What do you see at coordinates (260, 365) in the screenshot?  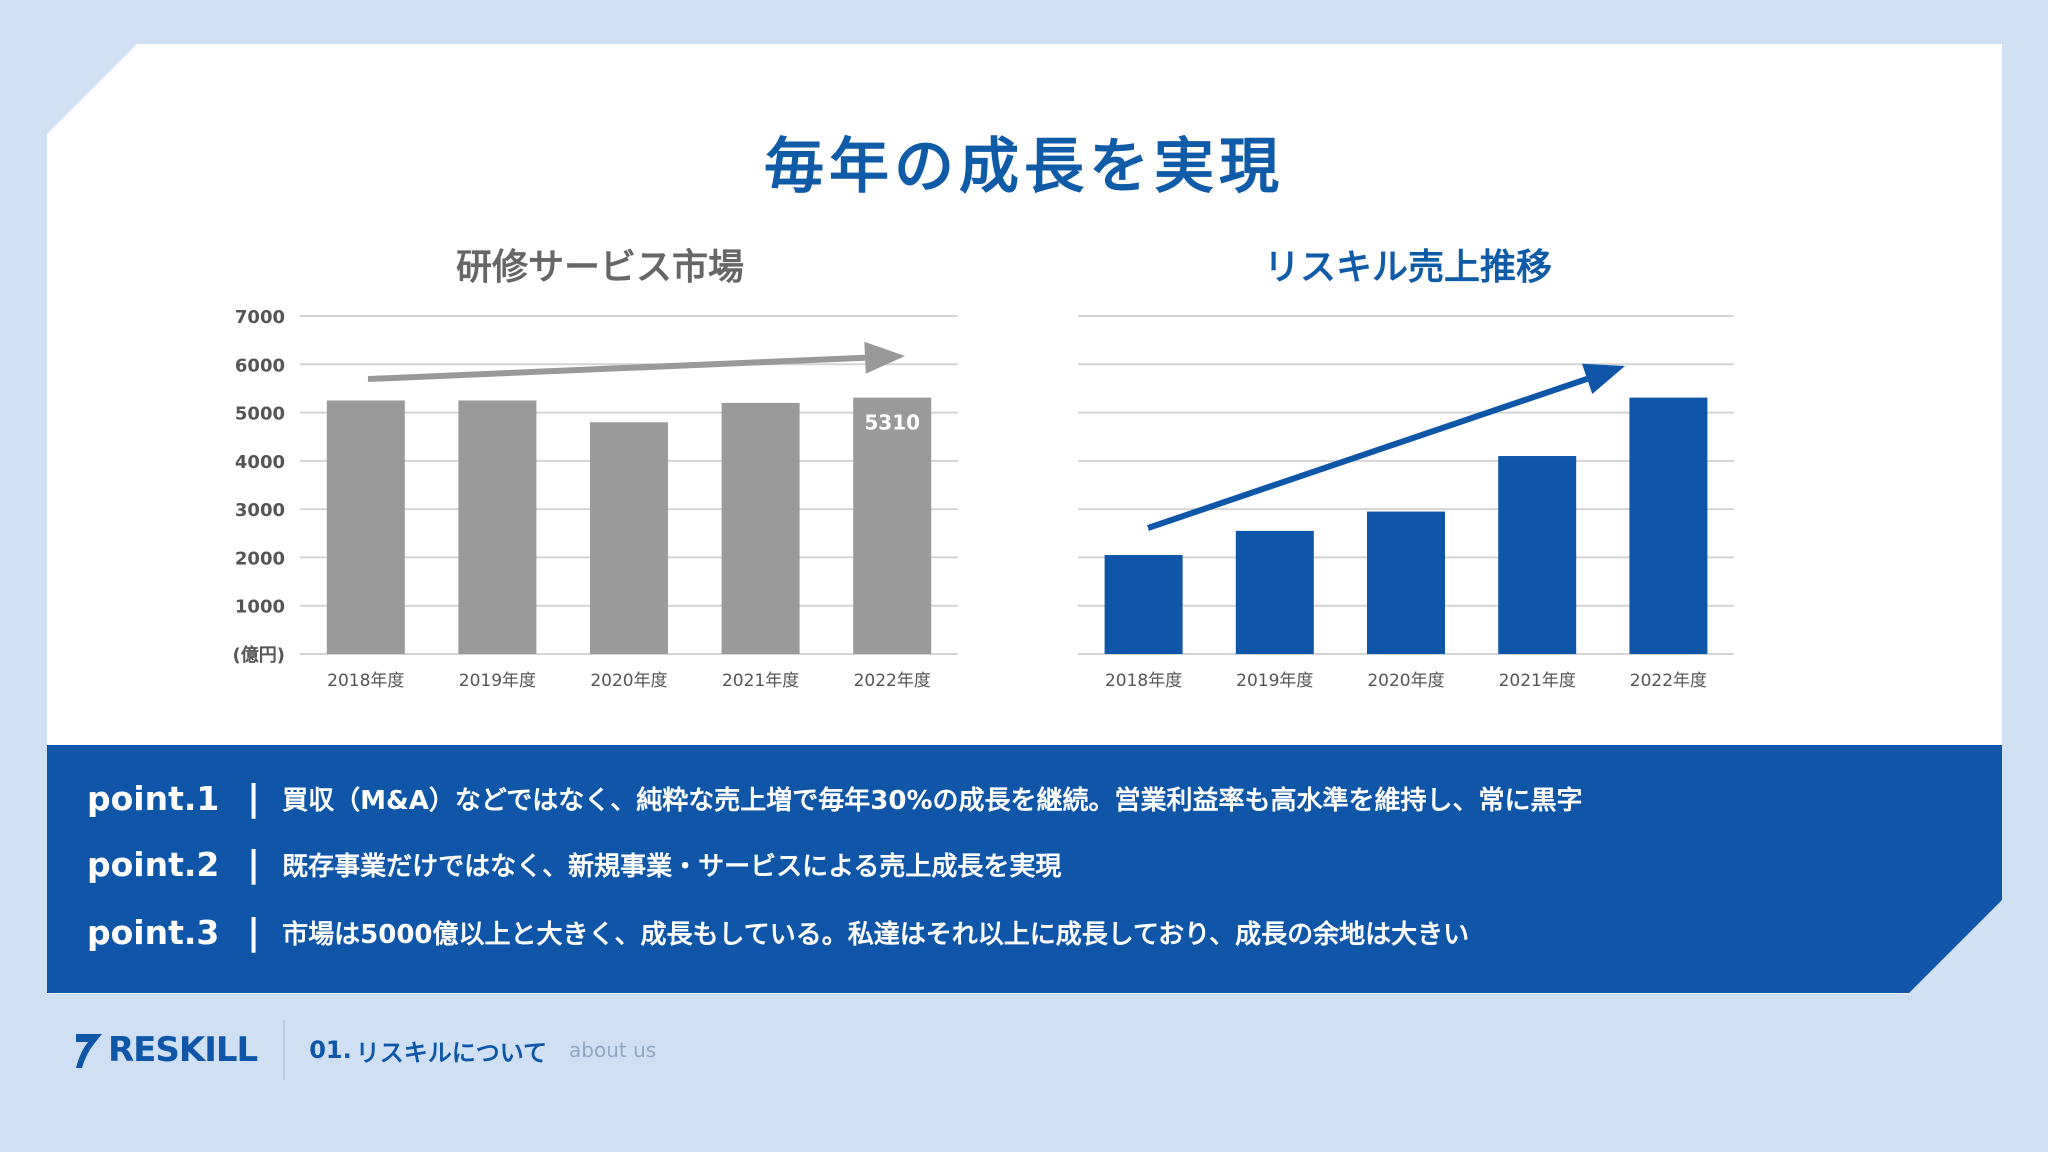 I see `y-tick-label: 6000` at bounding box center [260, 365].